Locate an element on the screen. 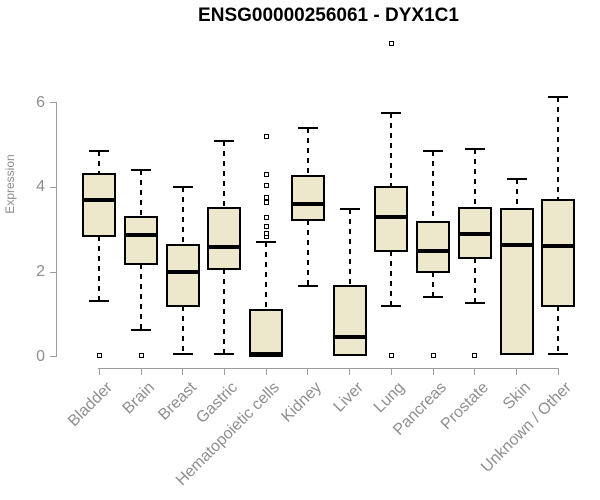 The height and width of the screenshot is (500, 600). x-category-label: Lung is located at coordinates (390, 398).